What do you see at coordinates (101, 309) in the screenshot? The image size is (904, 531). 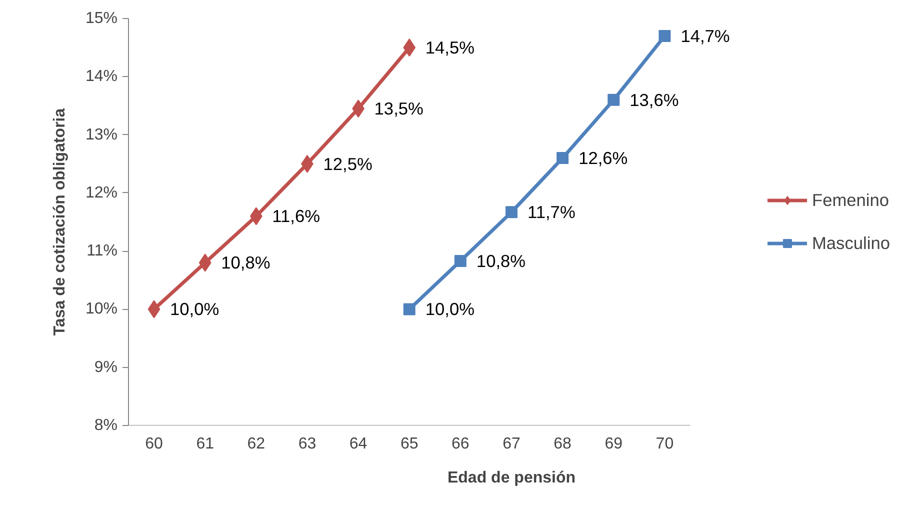 I see `y-tick-label: 10%` at bounding box center [101, 309].